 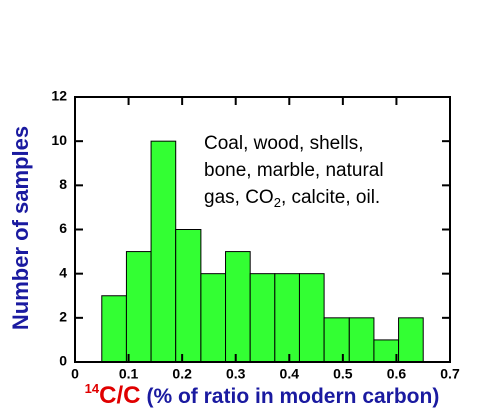 What do you see at coordinates (283, 143) in the screenshot?
I see `annotation-line: Coal, wood, shells,` at bounding box center [283, 143].